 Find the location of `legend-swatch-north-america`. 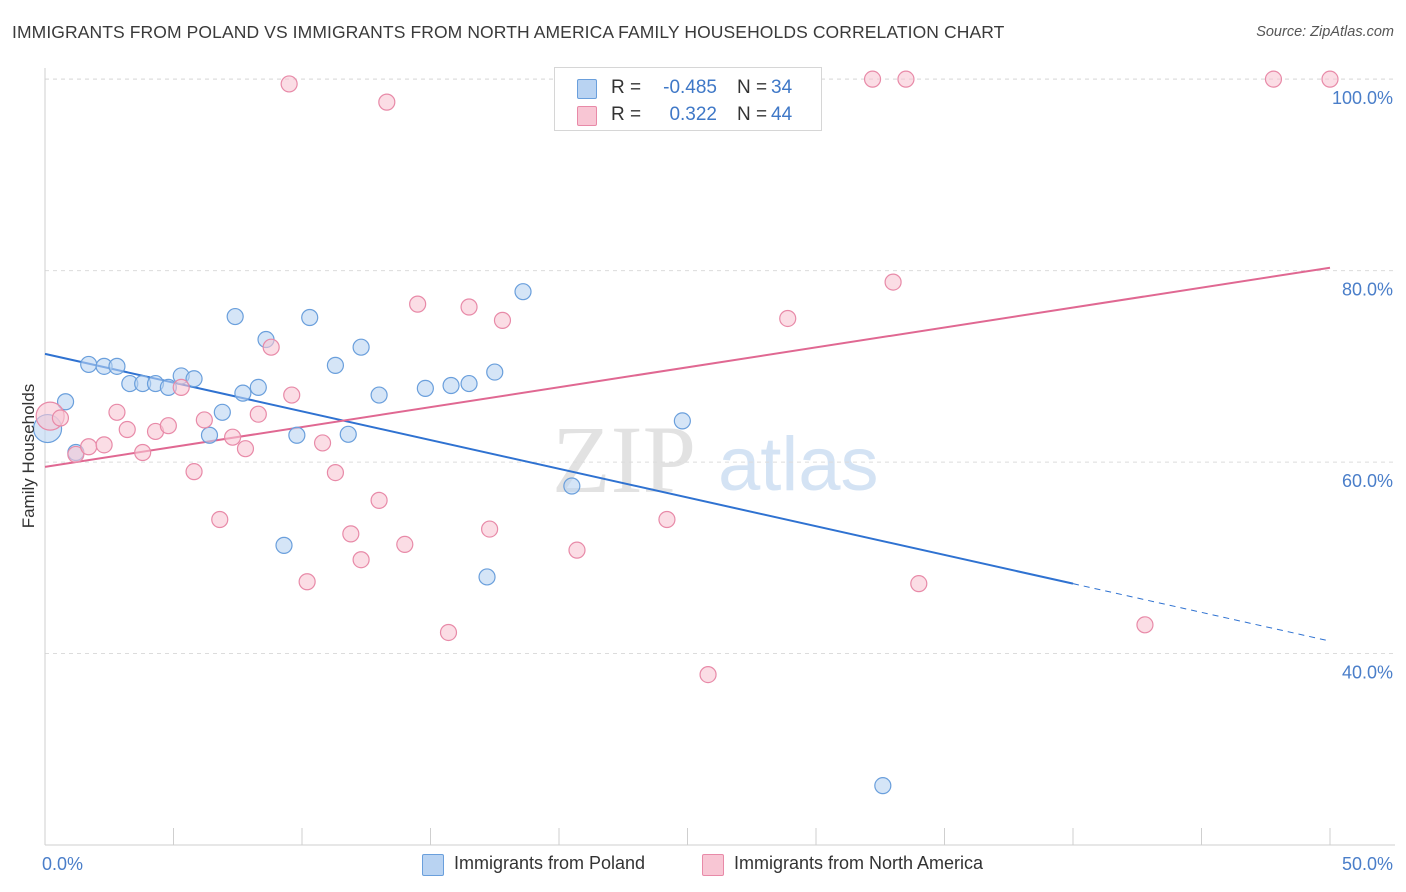

legend-swatch-north-america is located at coordinates (587, 116).